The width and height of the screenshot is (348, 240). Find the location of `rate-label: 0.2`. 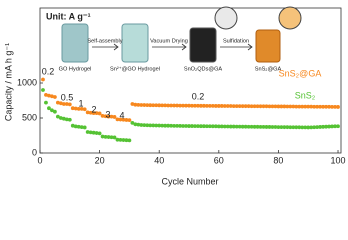

rate-label: 0.2 is located at coordinates (198, 96).